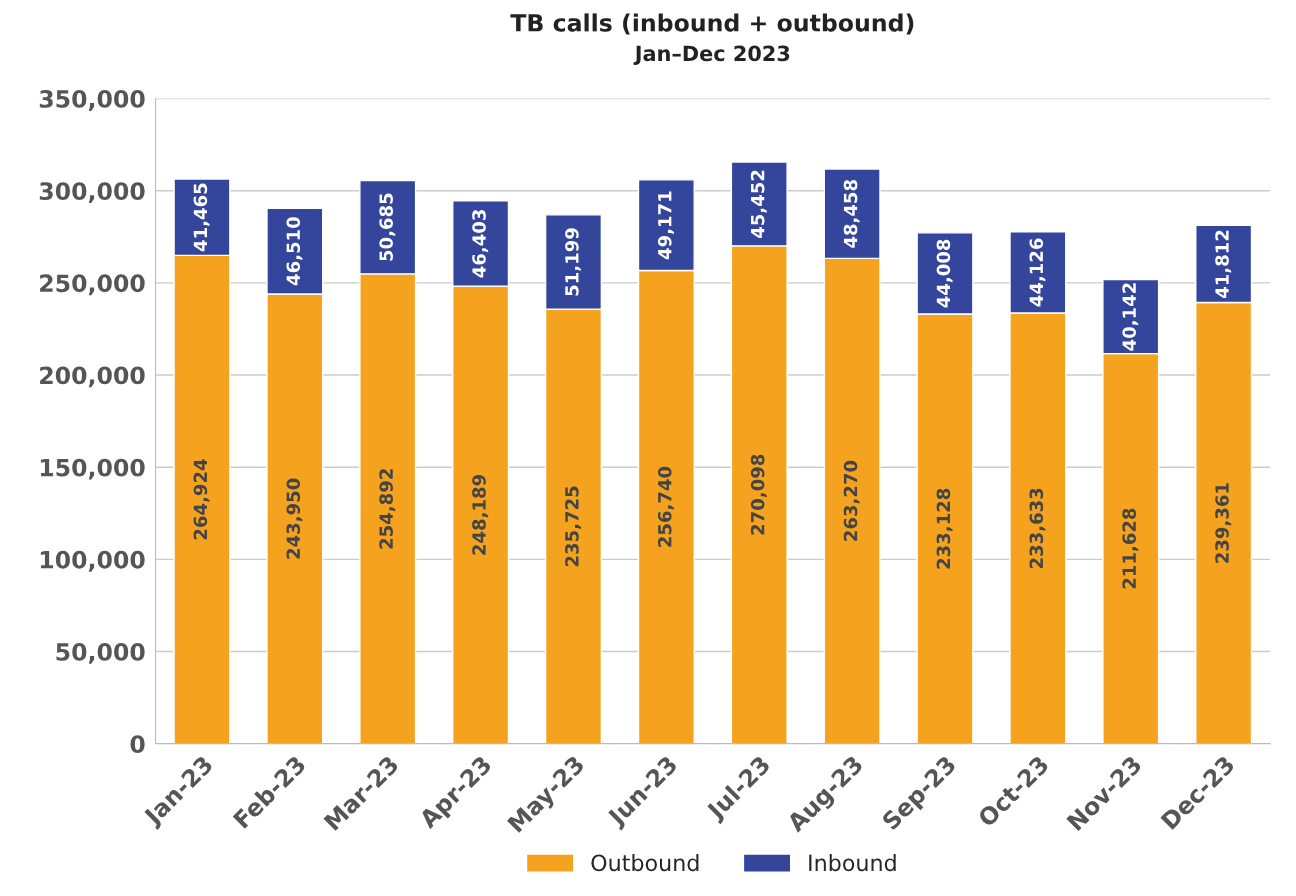  What do you see at coordinates (944, 273) in the screenshot?
I see `data-label: 44,008` at bounding box center [944, 273].